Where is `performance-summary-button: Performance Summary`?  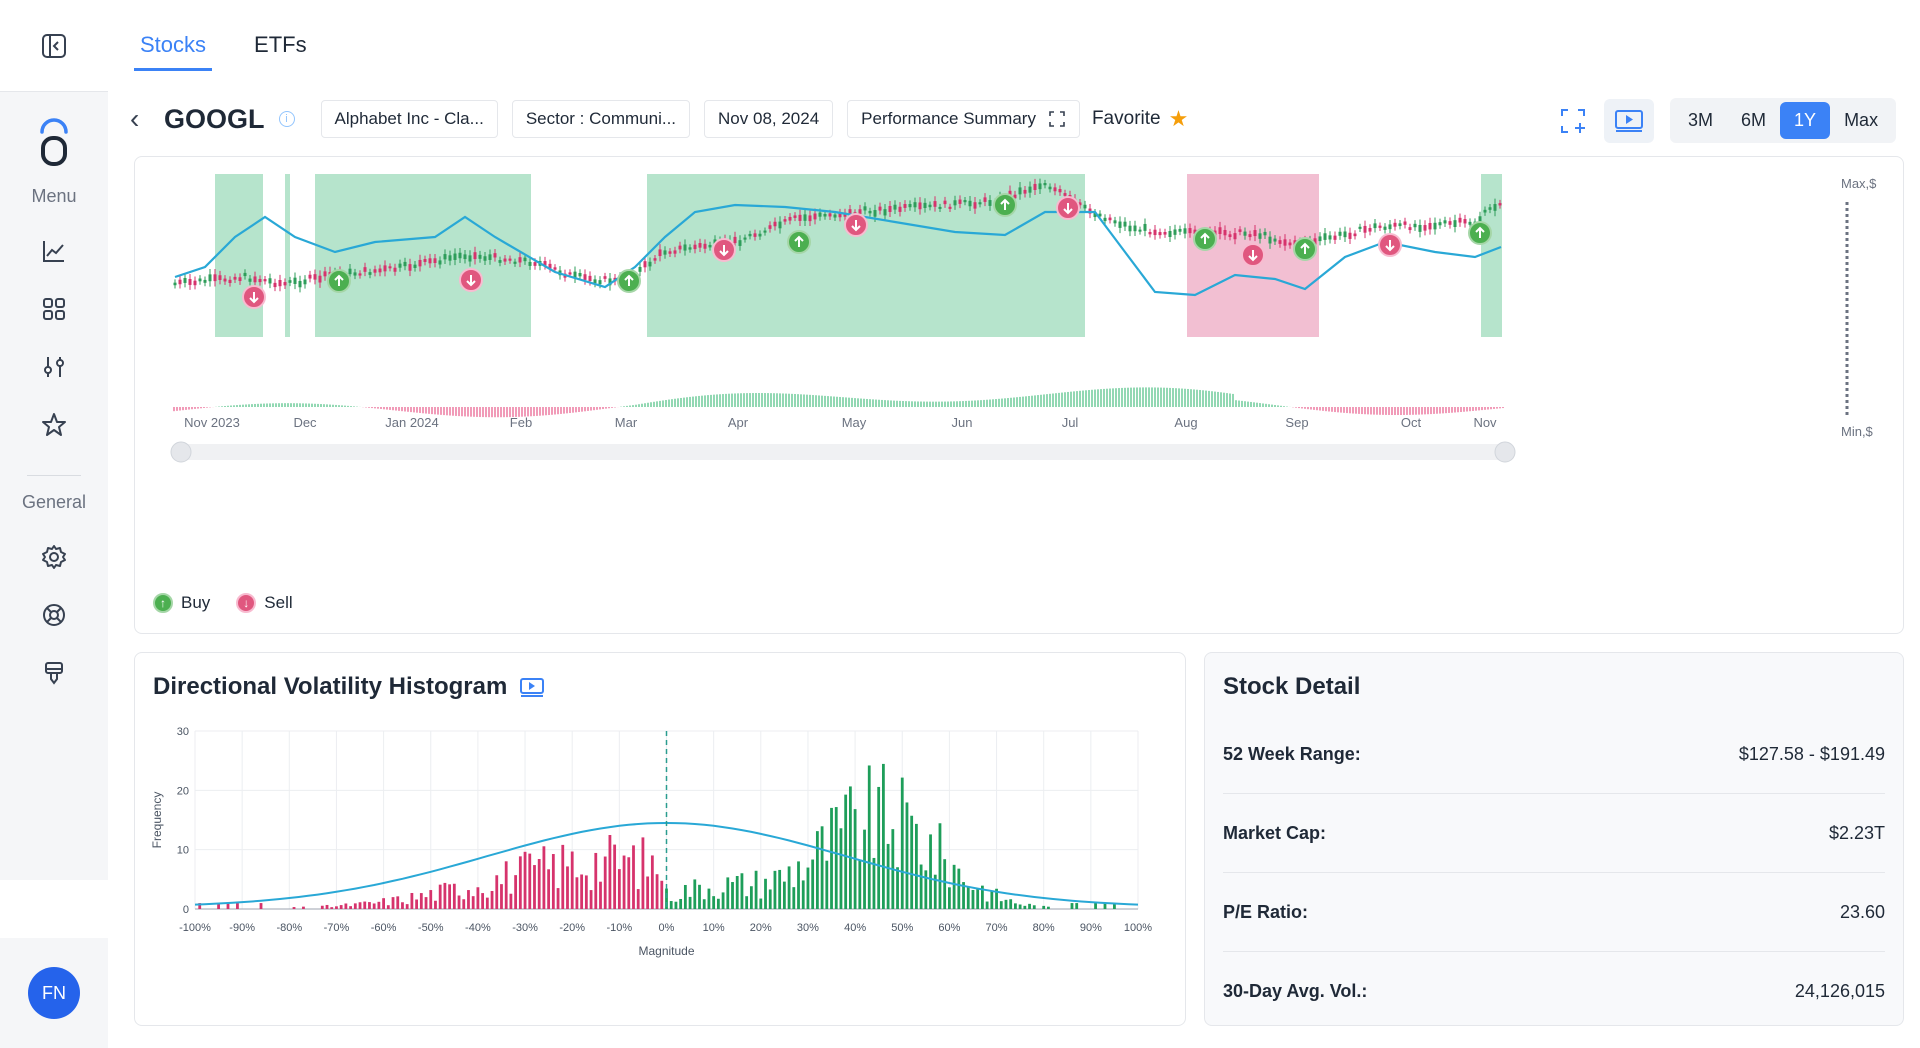
performance-summary-button: Performance Summary is located at coordinates (963, 119).